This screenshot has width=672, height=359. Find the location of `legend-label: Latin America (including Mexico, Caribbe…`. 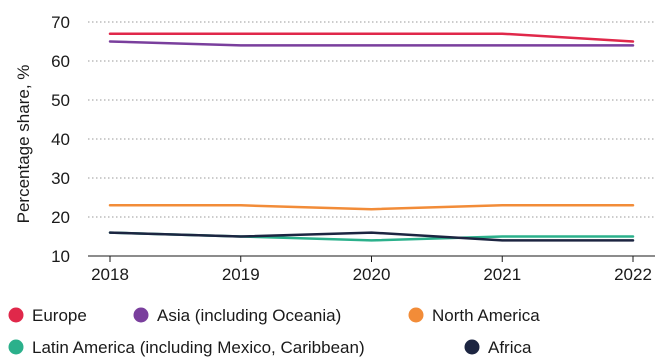

legend-label: Latin America (including Mexico, Caribbe… is located at coordinates (198, 347).